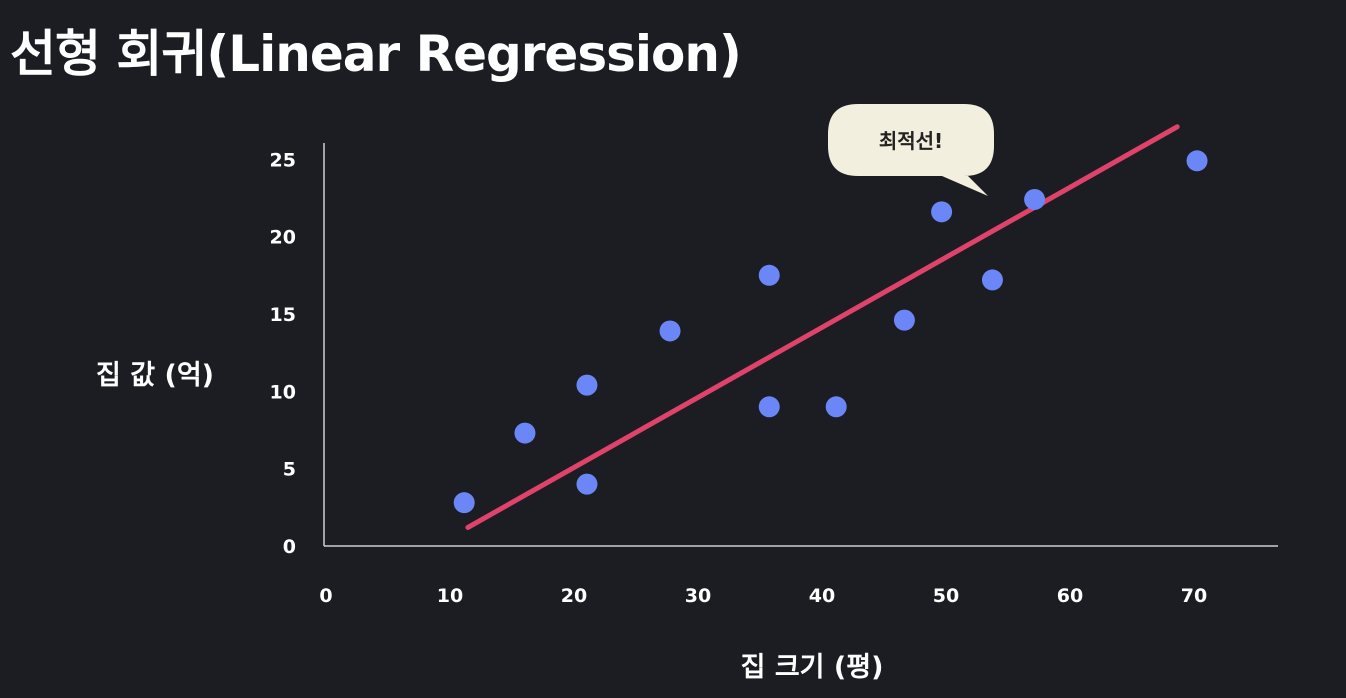 The width and height of the screenshot is (1346, 698). What do you see at coordinates (376, 54) in the screenshot?
I see `page-title: 선형 회귀(Linear Regression)` at bounding box center [376, 54].